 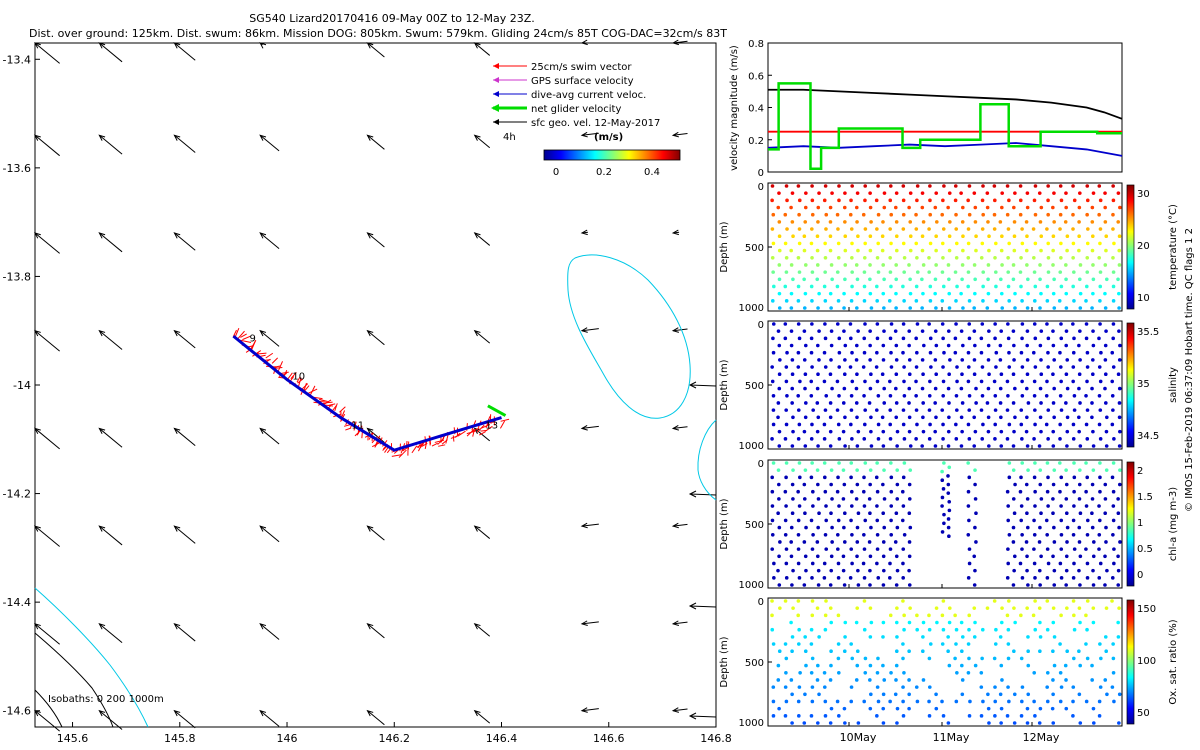 What do you see at coordinates (47, 634) in the screenshot?
I see `geo-arrow-shaft` at bounding box center [47, 634].